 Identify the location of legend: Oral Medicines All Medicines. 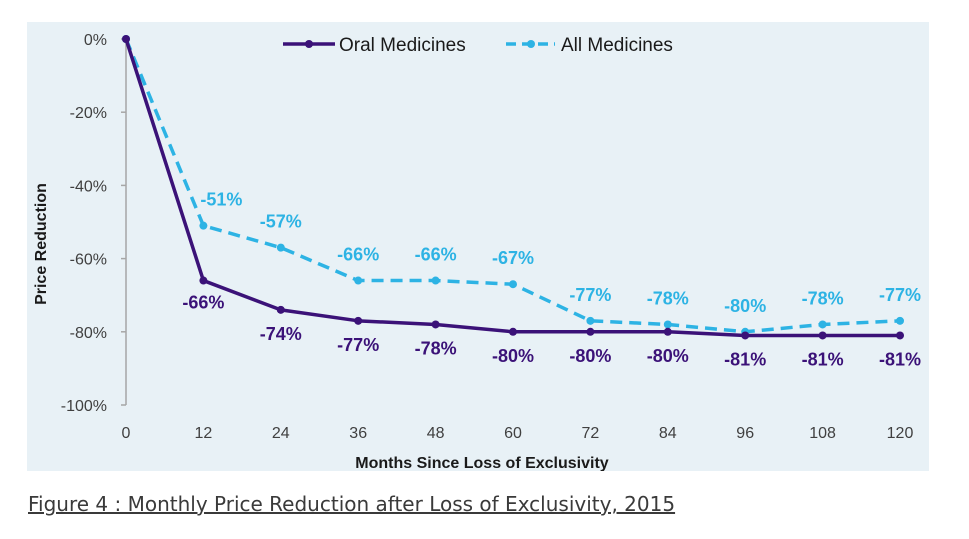
(478, 45).